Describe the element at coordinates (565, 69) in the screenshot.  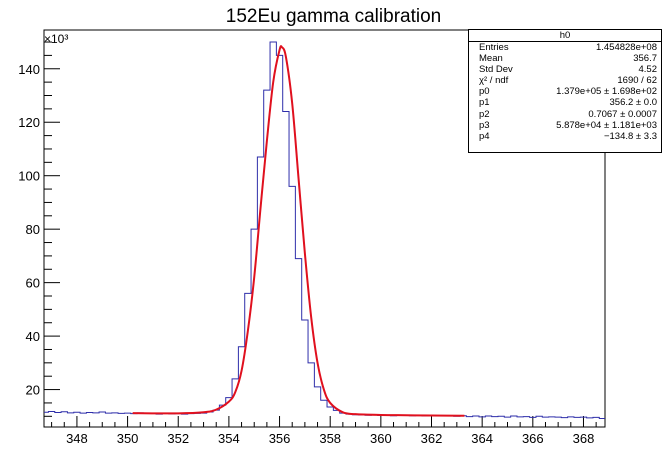
I see `stats-row: Std Dev 4.52` at that location.